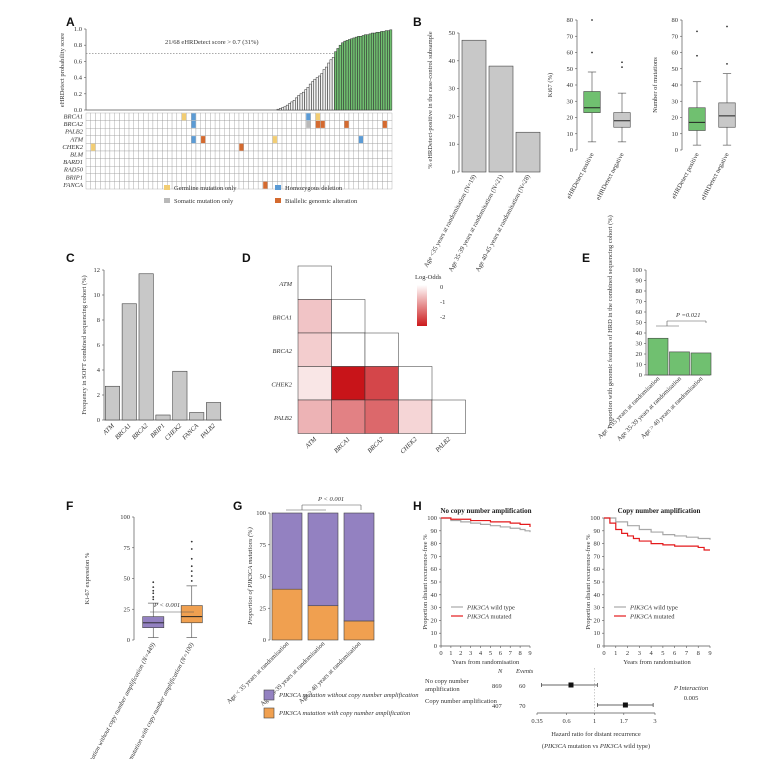  I want to click on a-y-tick-label: 0.0, so click(78, 110).